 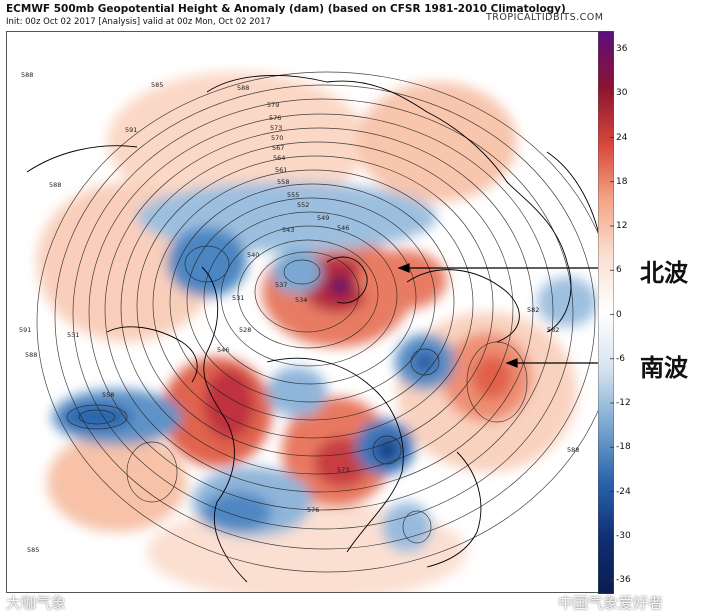 What do you see at coordinates (620, 358) in the screenshot?
I see `colorbar-tick-label: -6` at bounding box center [620, 358].